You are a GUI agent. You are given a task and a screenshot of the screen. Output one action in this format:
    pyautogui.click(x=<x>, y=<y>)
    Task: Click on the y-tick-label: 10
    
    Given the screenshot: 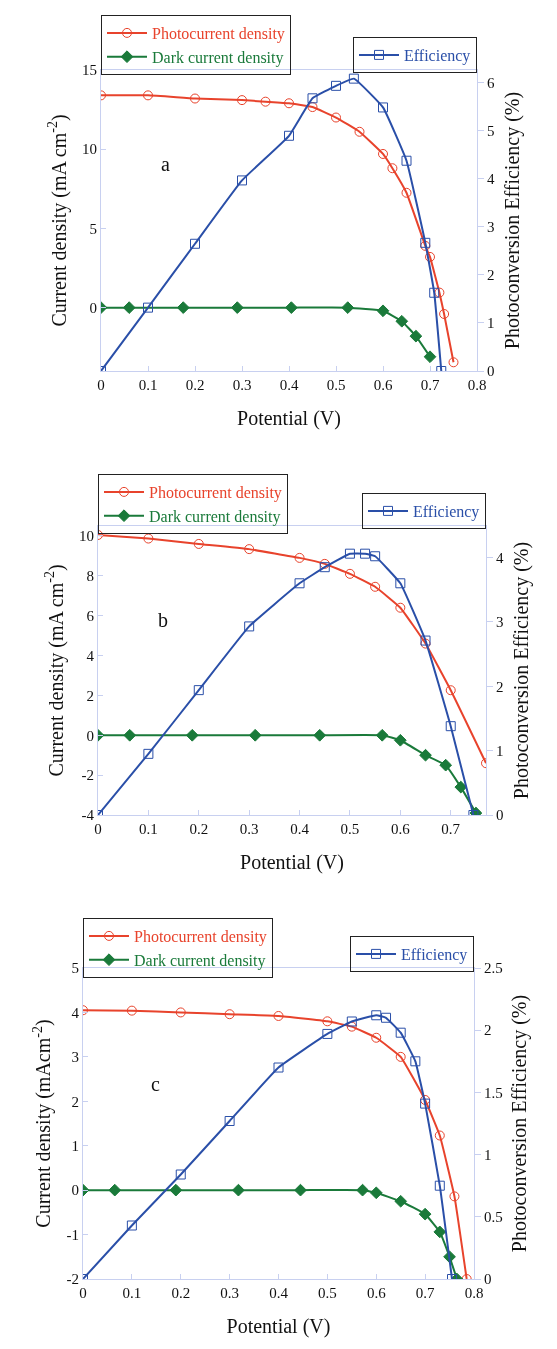 What is the action you would take?
    pyautogui.click(x=89, y=149)
    